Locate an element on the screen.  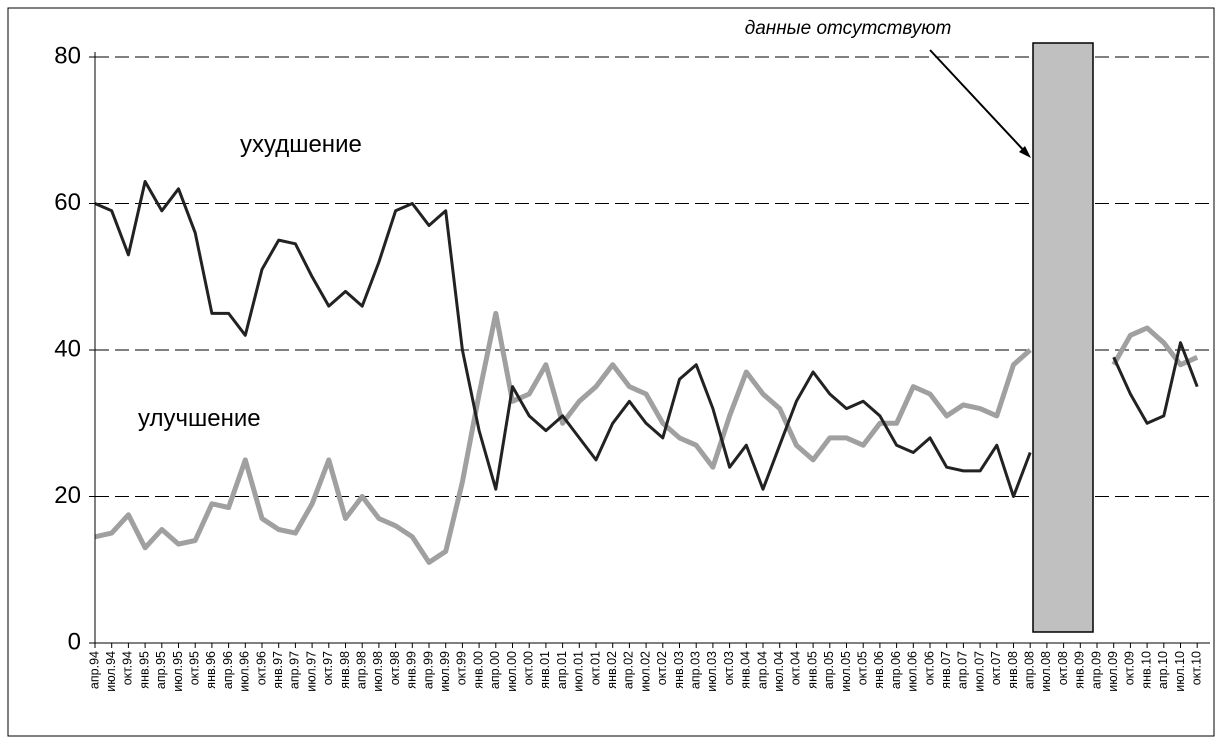
x-tick-label: апр.08 is located at coordinates (1029, 670).